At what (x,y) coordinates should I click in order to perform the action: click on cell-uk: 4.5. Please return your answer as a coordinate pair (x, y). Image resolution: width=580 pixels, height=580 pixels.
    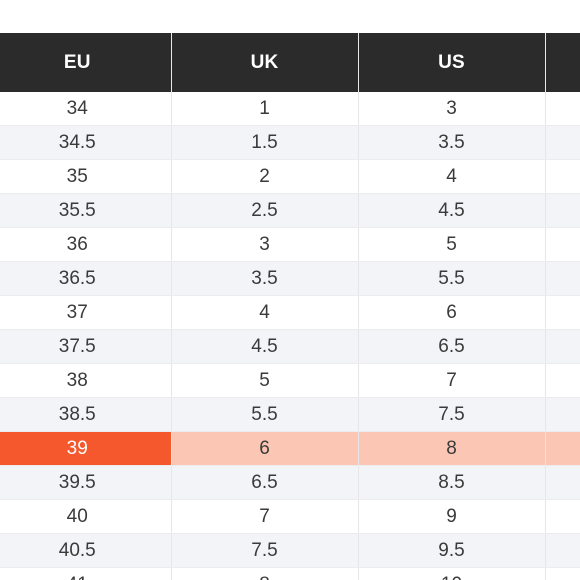
    Looking at the image, I should click on (265, 346).